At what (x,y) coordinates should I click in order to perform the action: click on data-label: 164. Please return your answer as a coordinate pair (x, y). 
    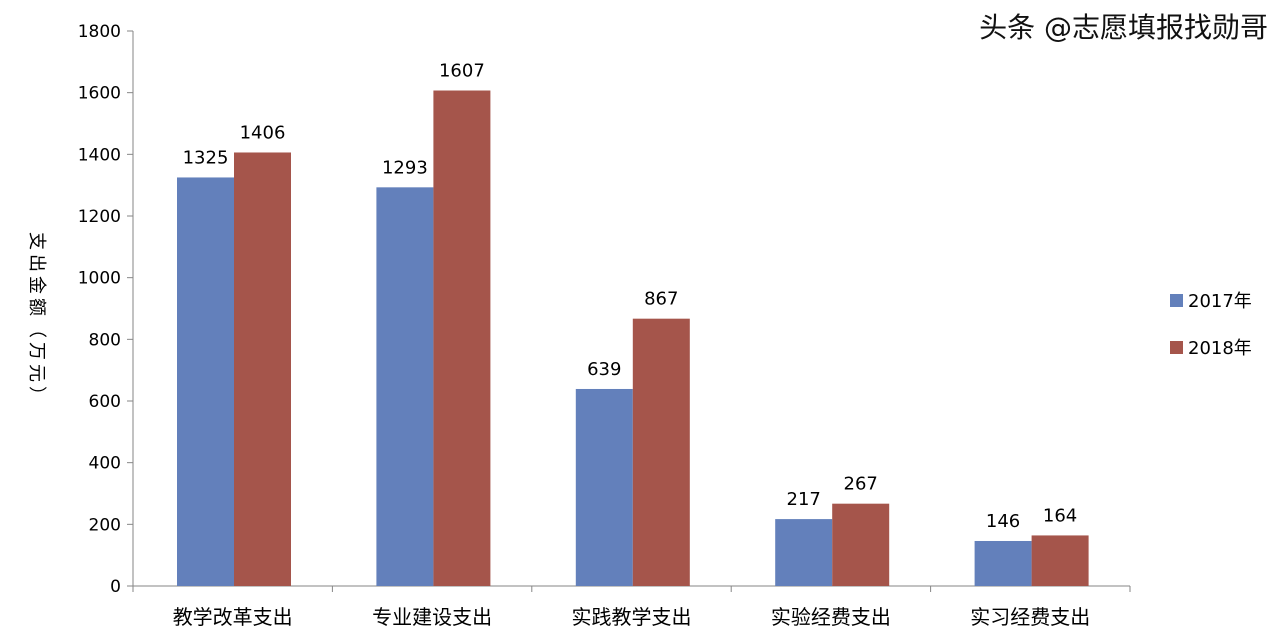
    Looking at the image, I should click on (1060, 515).